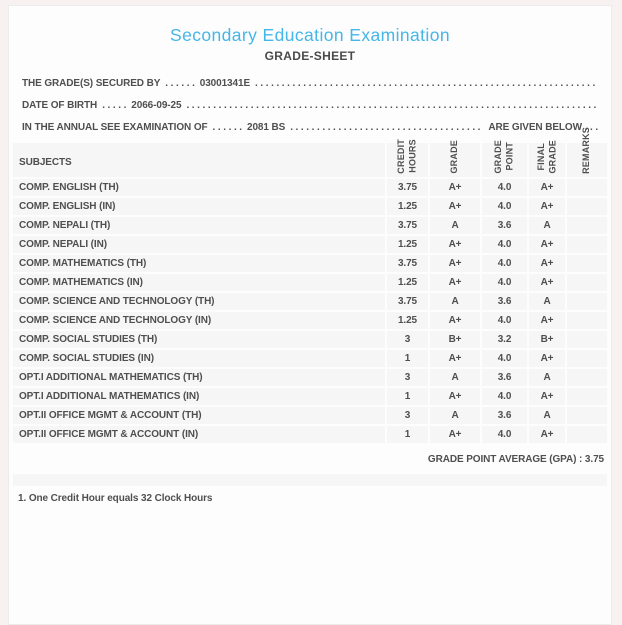 The image size is (622, 625). What do you see at coordinates (310, 35) in the screenshot?
I see `page-title: Secondary Education Examination` at bounding box center [310, 35].